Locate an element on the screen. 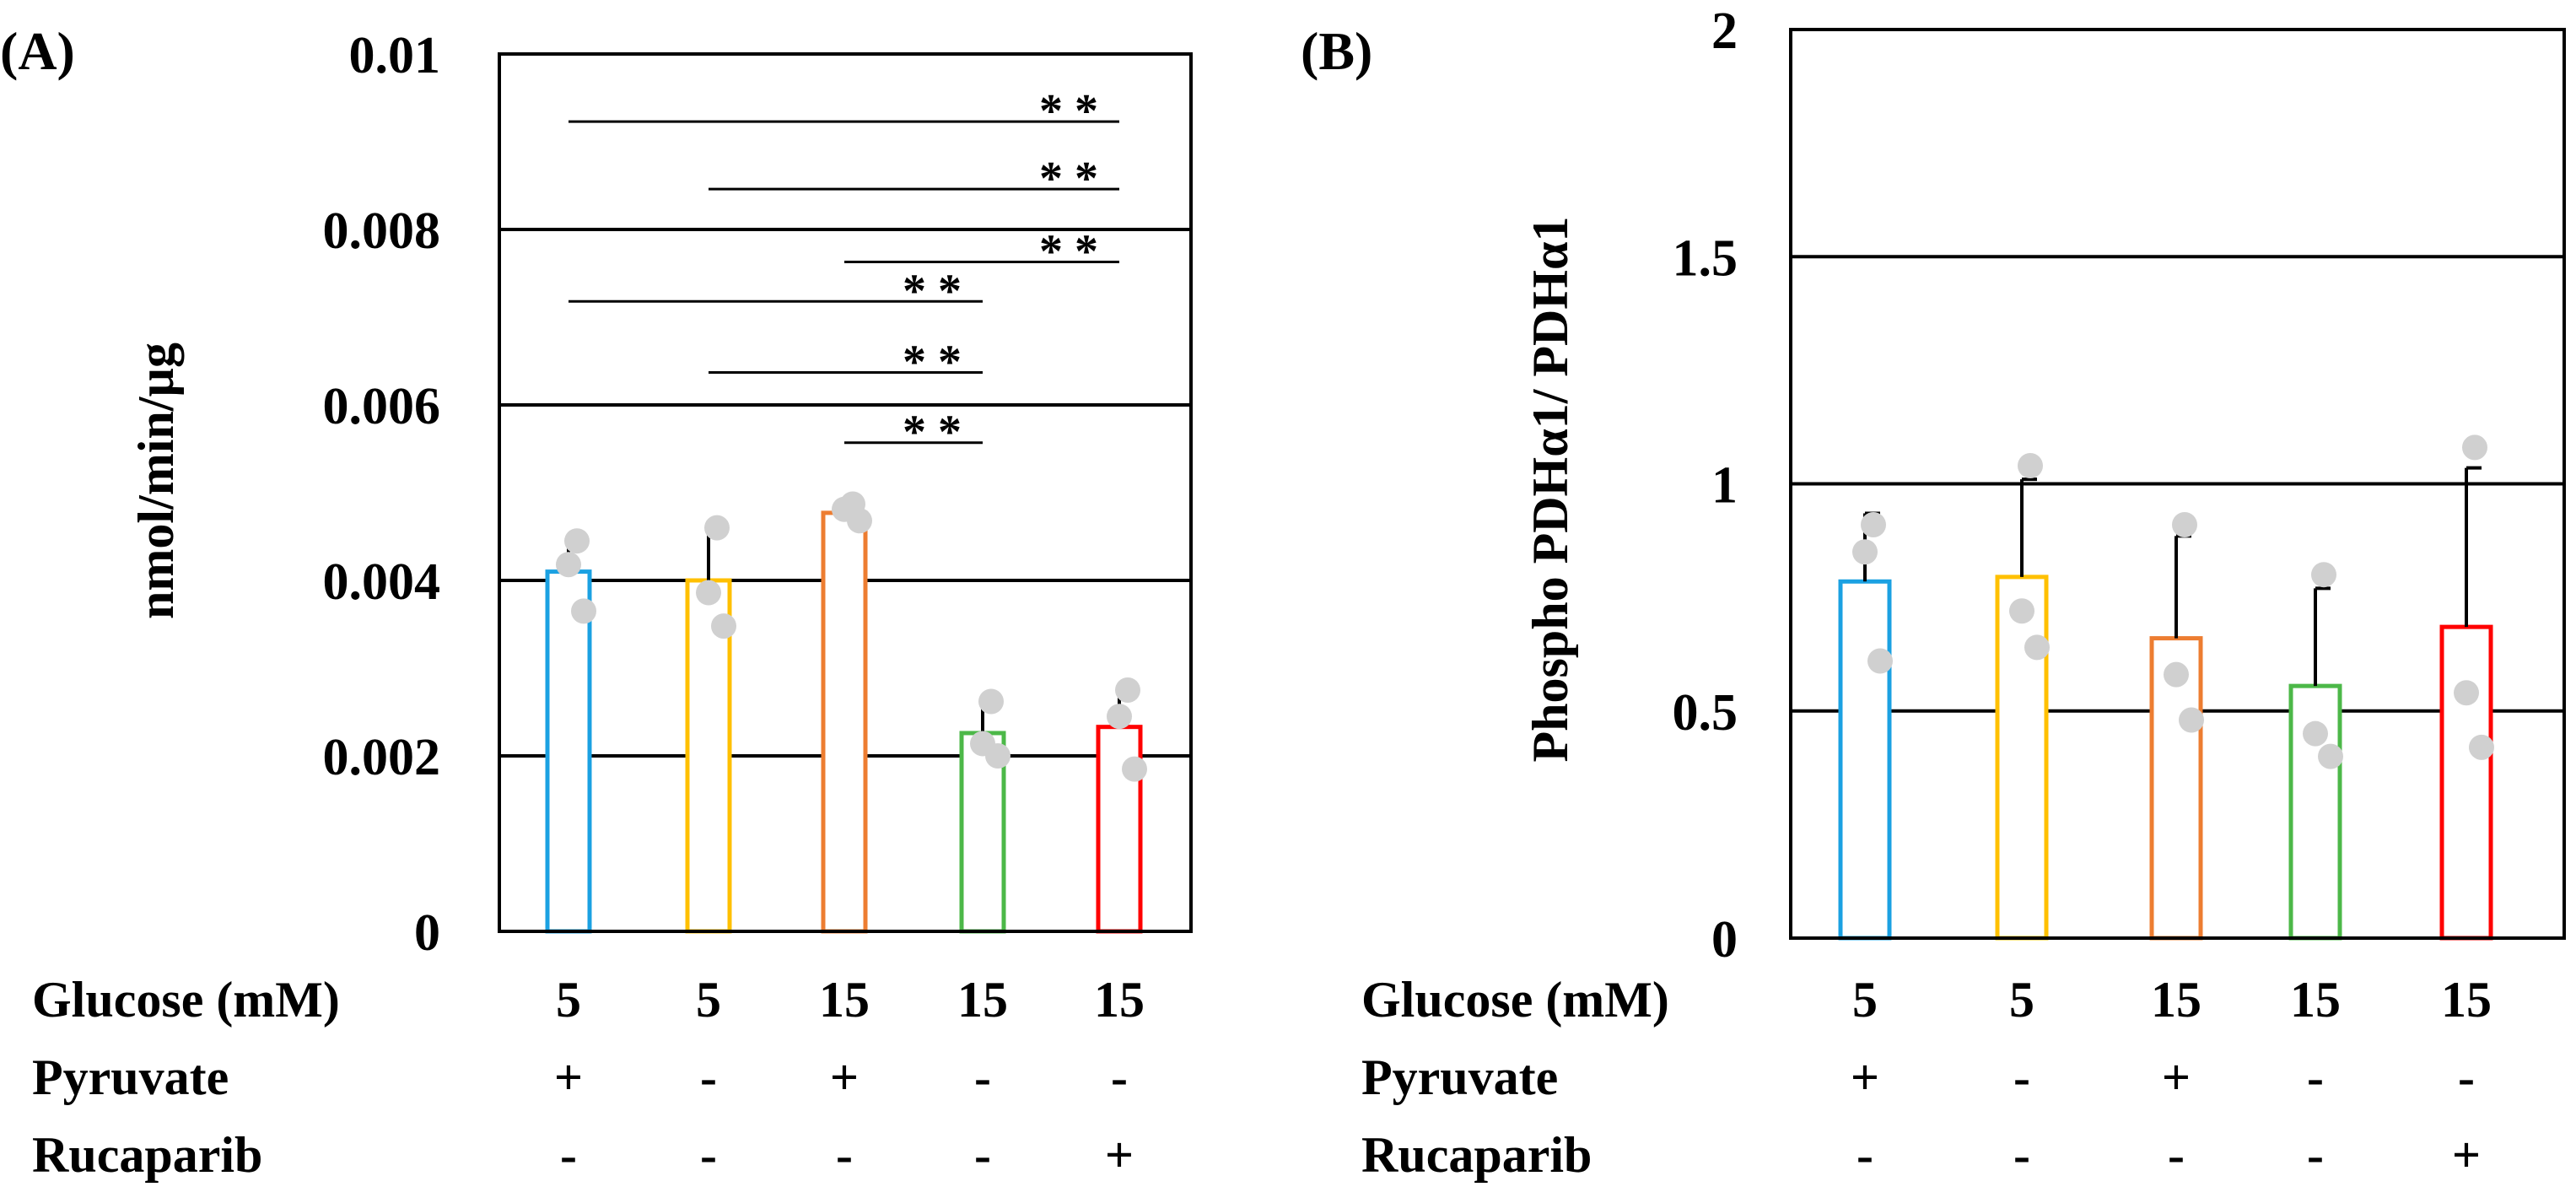  y-tick-label: 1 is located at coordinates (1724, 486).